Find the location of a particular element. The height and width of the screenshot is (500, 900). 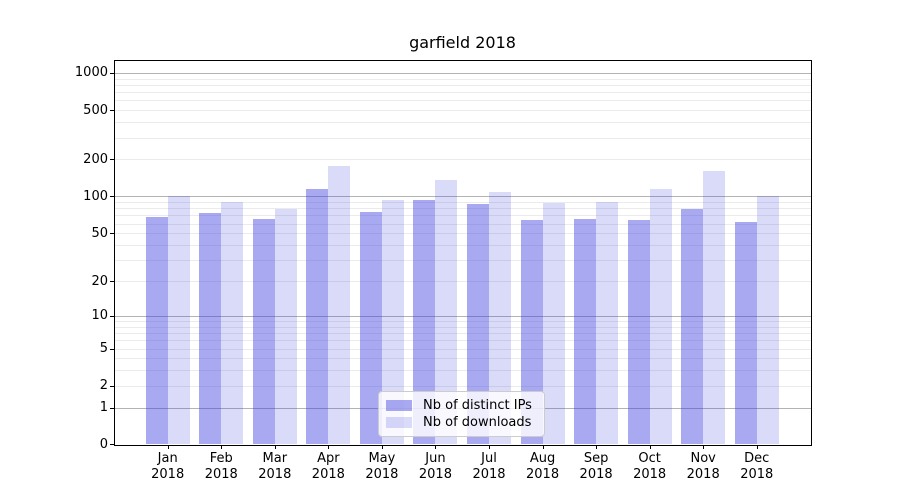

legend-swatch-downloads is located at coordinates (399, 422).